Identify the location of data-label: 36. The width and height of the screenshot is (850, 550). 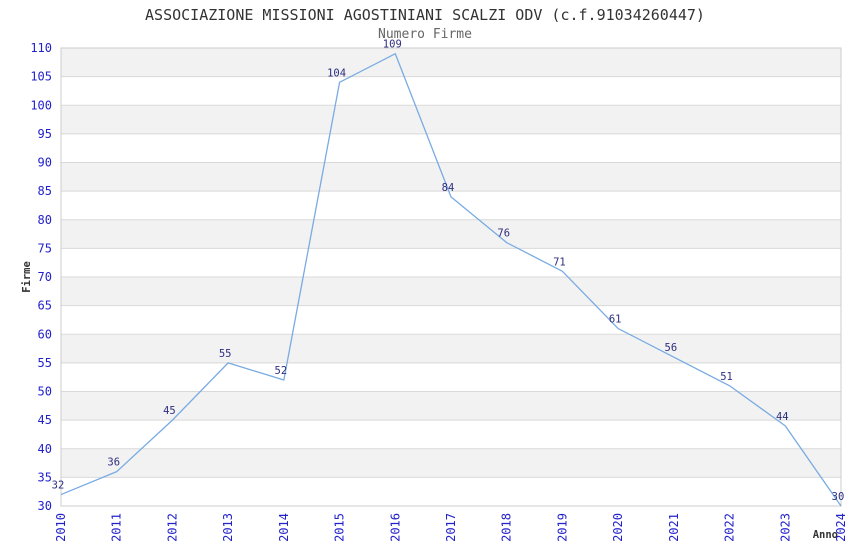
(113, 463).